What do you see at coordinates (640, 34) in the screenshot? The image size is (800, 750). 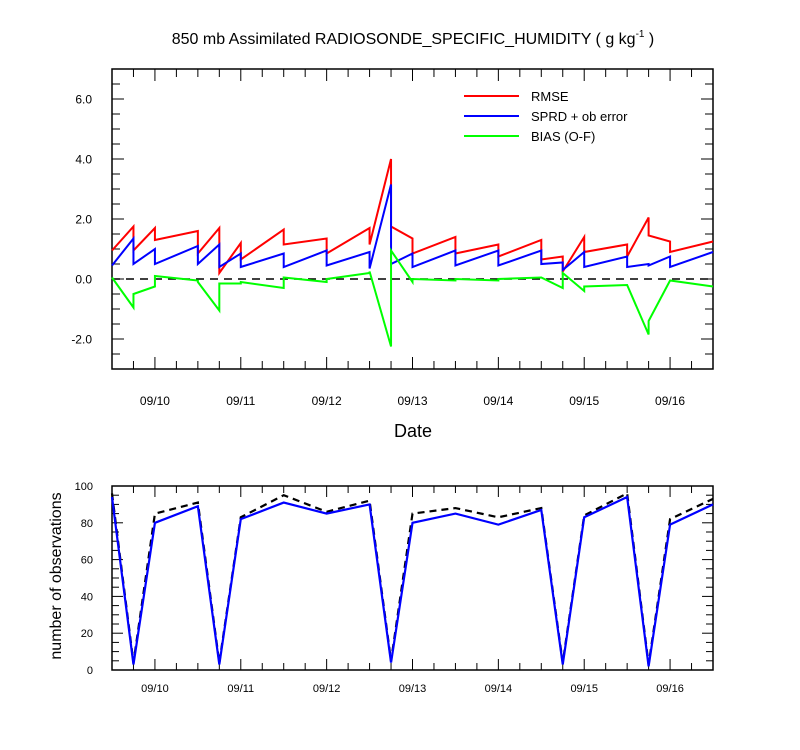 I see `chart-title-superscript: -1` at bounding box center [640, 34].